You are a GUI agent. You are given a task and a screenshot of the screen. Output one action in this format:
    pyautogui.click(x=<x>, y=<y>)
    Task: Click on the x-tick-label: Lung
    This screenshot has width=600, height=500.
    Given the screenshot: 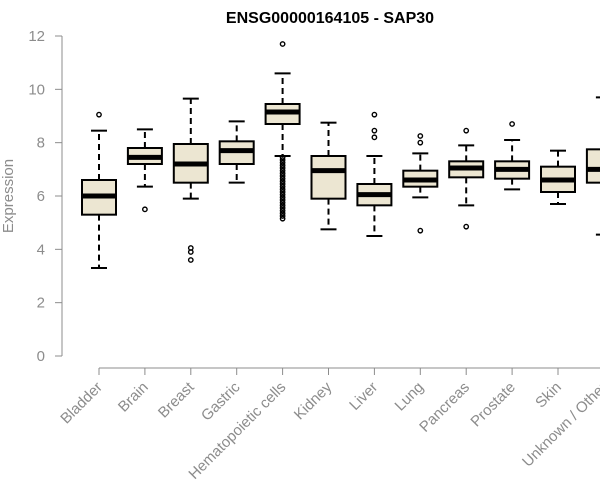 What is the action you would take?
    pyautogui.click(x=410, y=397)
    